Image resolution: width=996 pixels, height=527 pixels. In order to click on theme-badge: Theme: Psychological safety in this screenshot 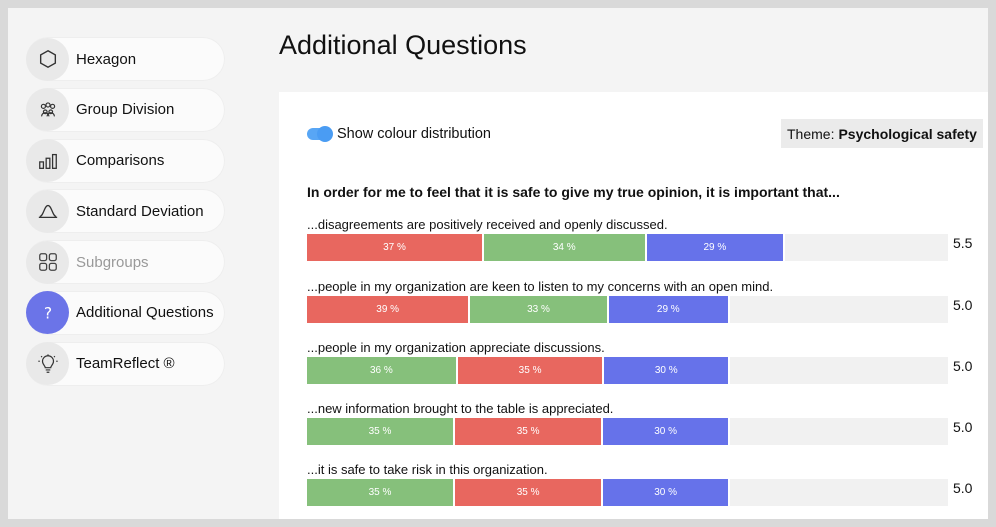, I will do `click(882, 133)`.